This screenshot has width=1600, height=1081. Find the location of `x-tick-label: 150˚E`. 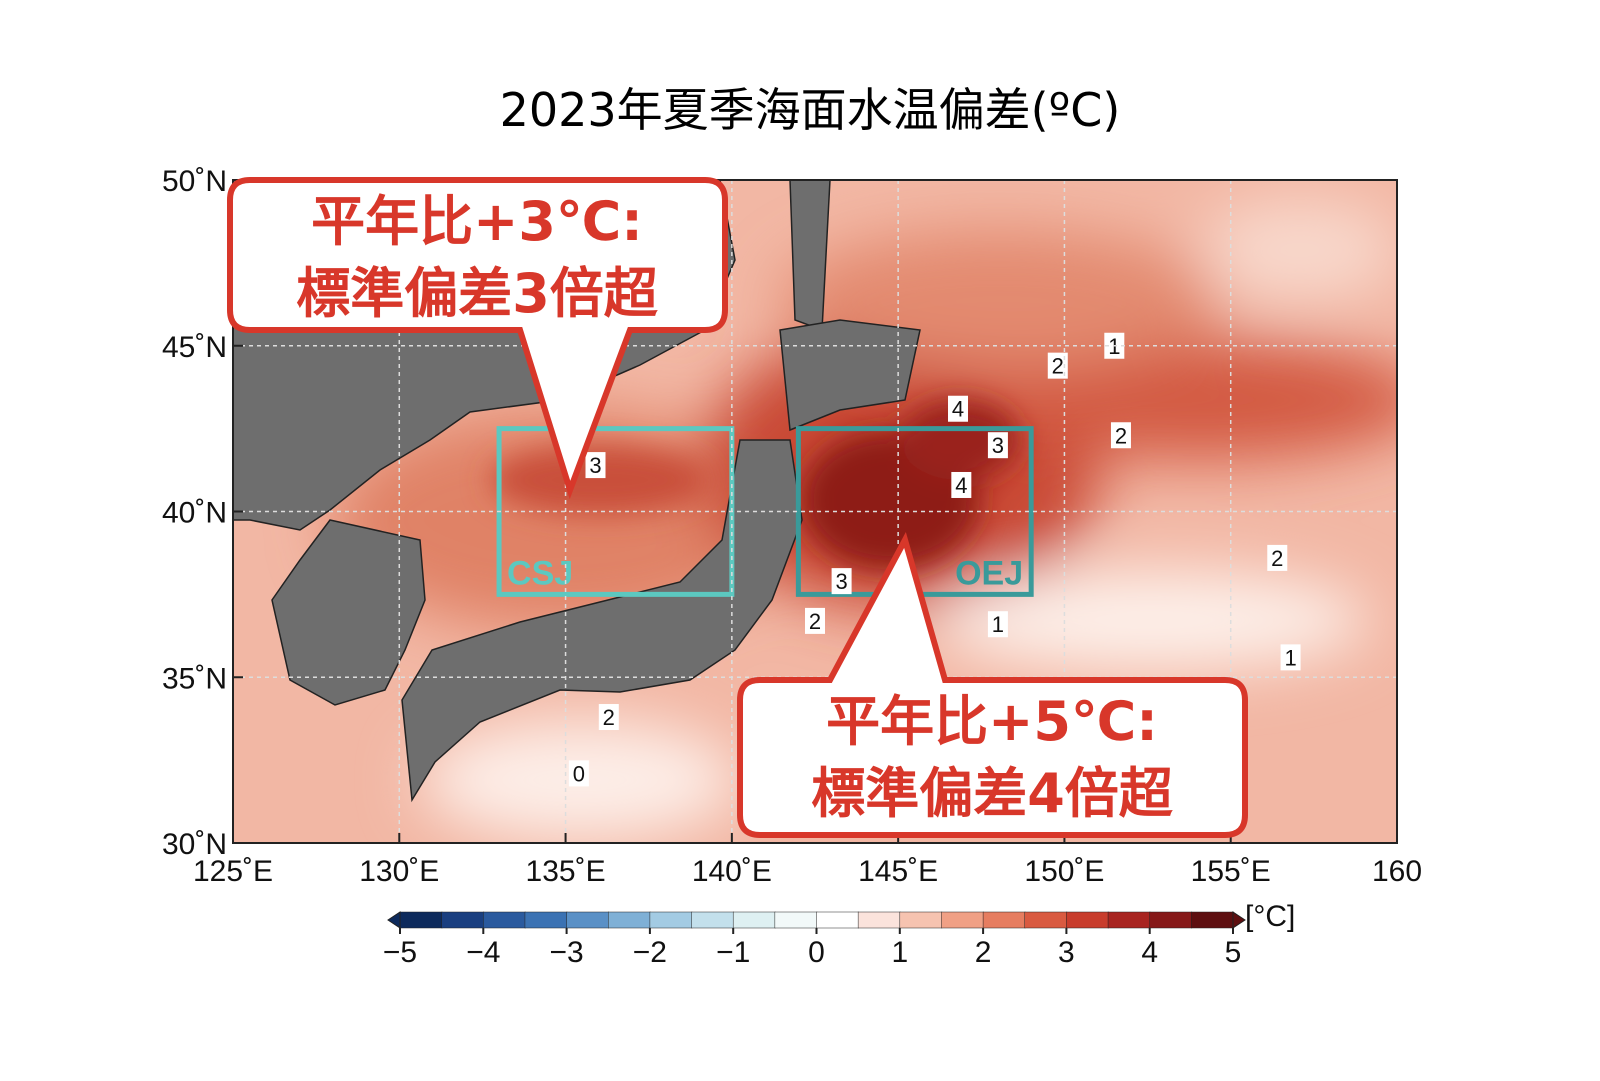

x-tick-label: 150˚E is located at coordinates (1064, 871).